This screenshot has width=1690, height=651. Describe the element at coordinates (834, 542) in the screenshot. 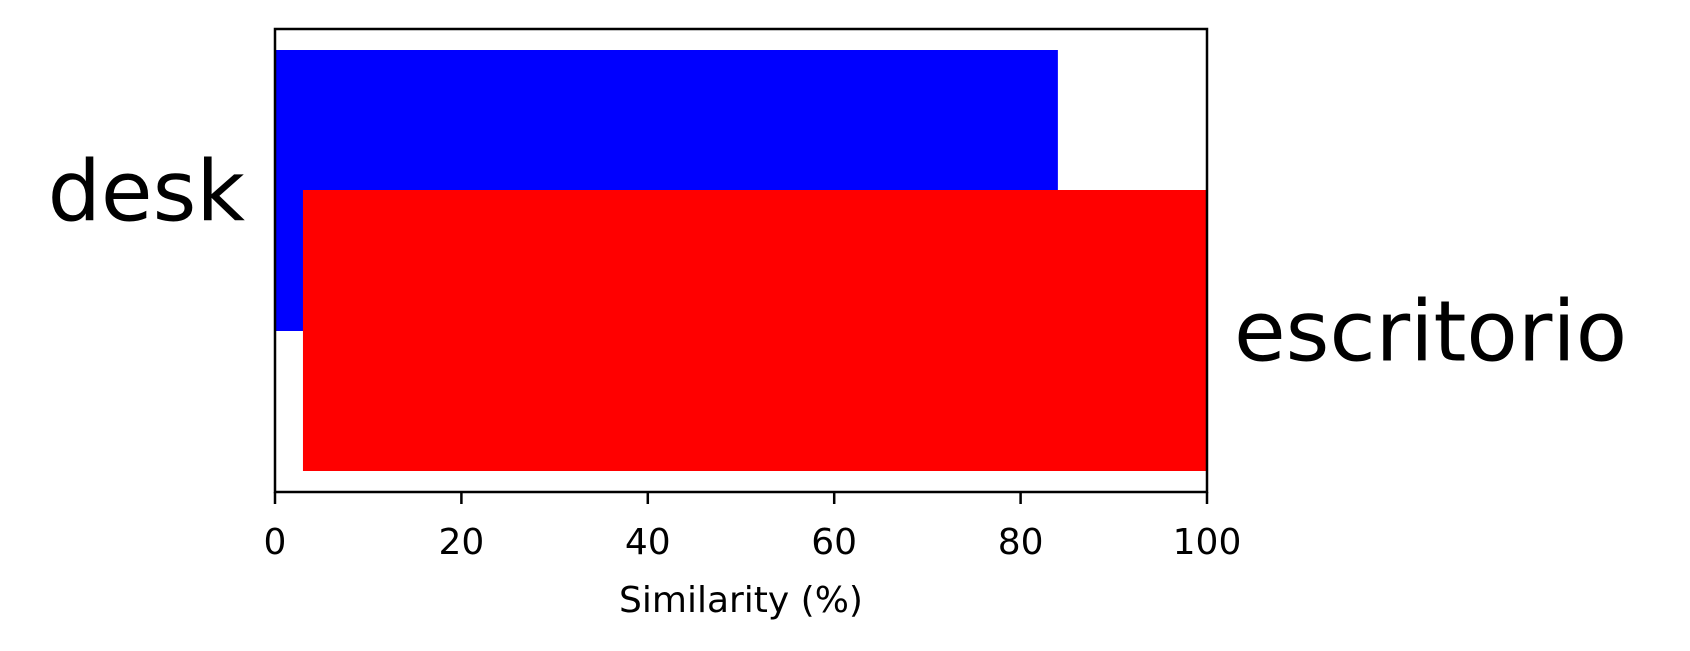

I see `x-tick-label: 60` at that location.